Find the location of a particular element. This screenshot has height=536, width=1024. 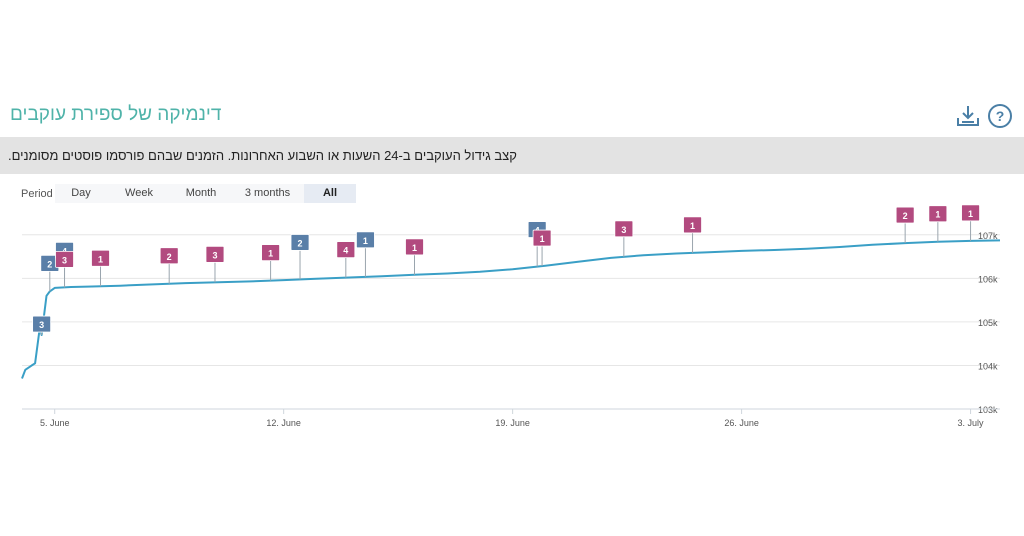

widget-header: דינמיקה של ספירת עוקבים ? is located at coordinates (512, 117).